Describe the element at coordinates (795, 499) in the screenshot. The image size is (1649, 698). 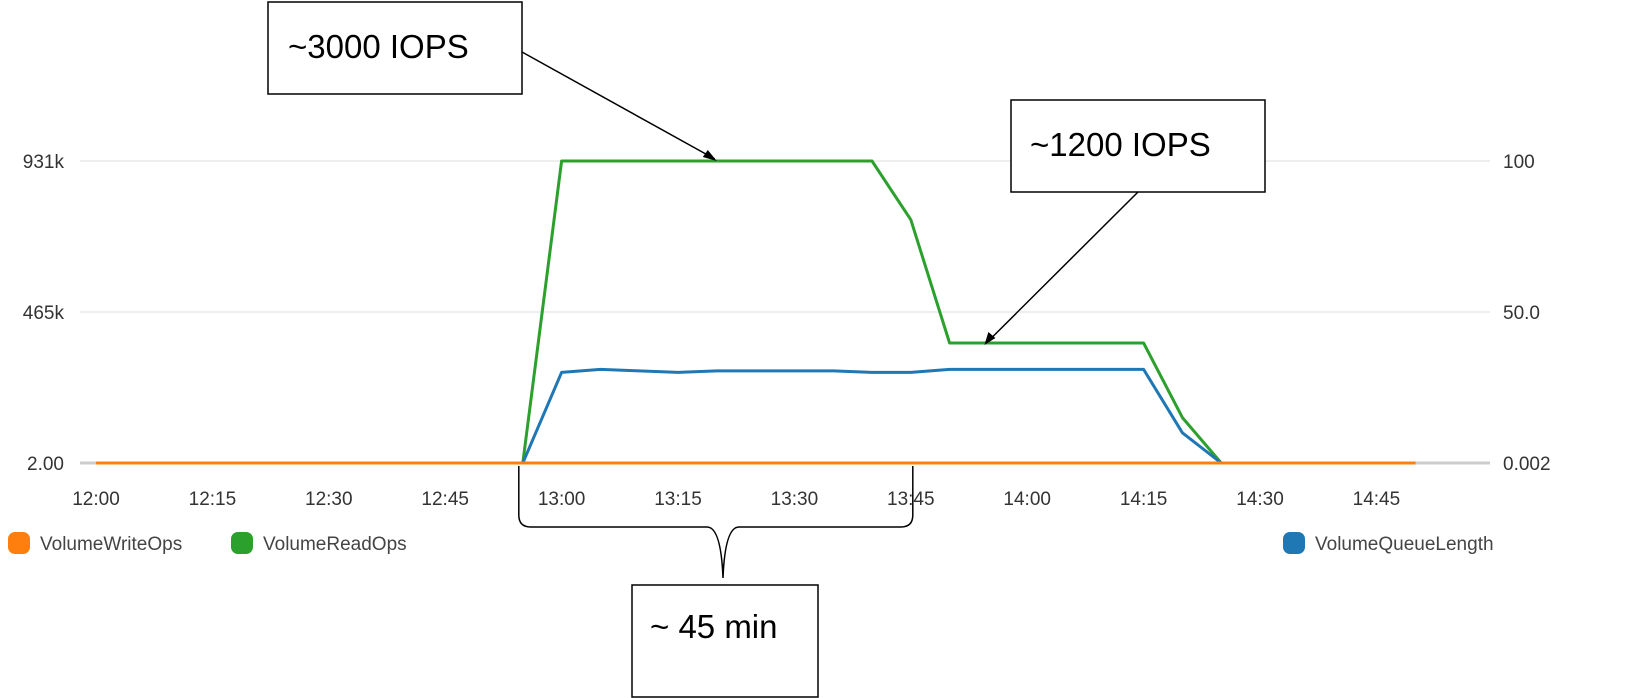
I see `x-tick-label: 13:30` at that location.